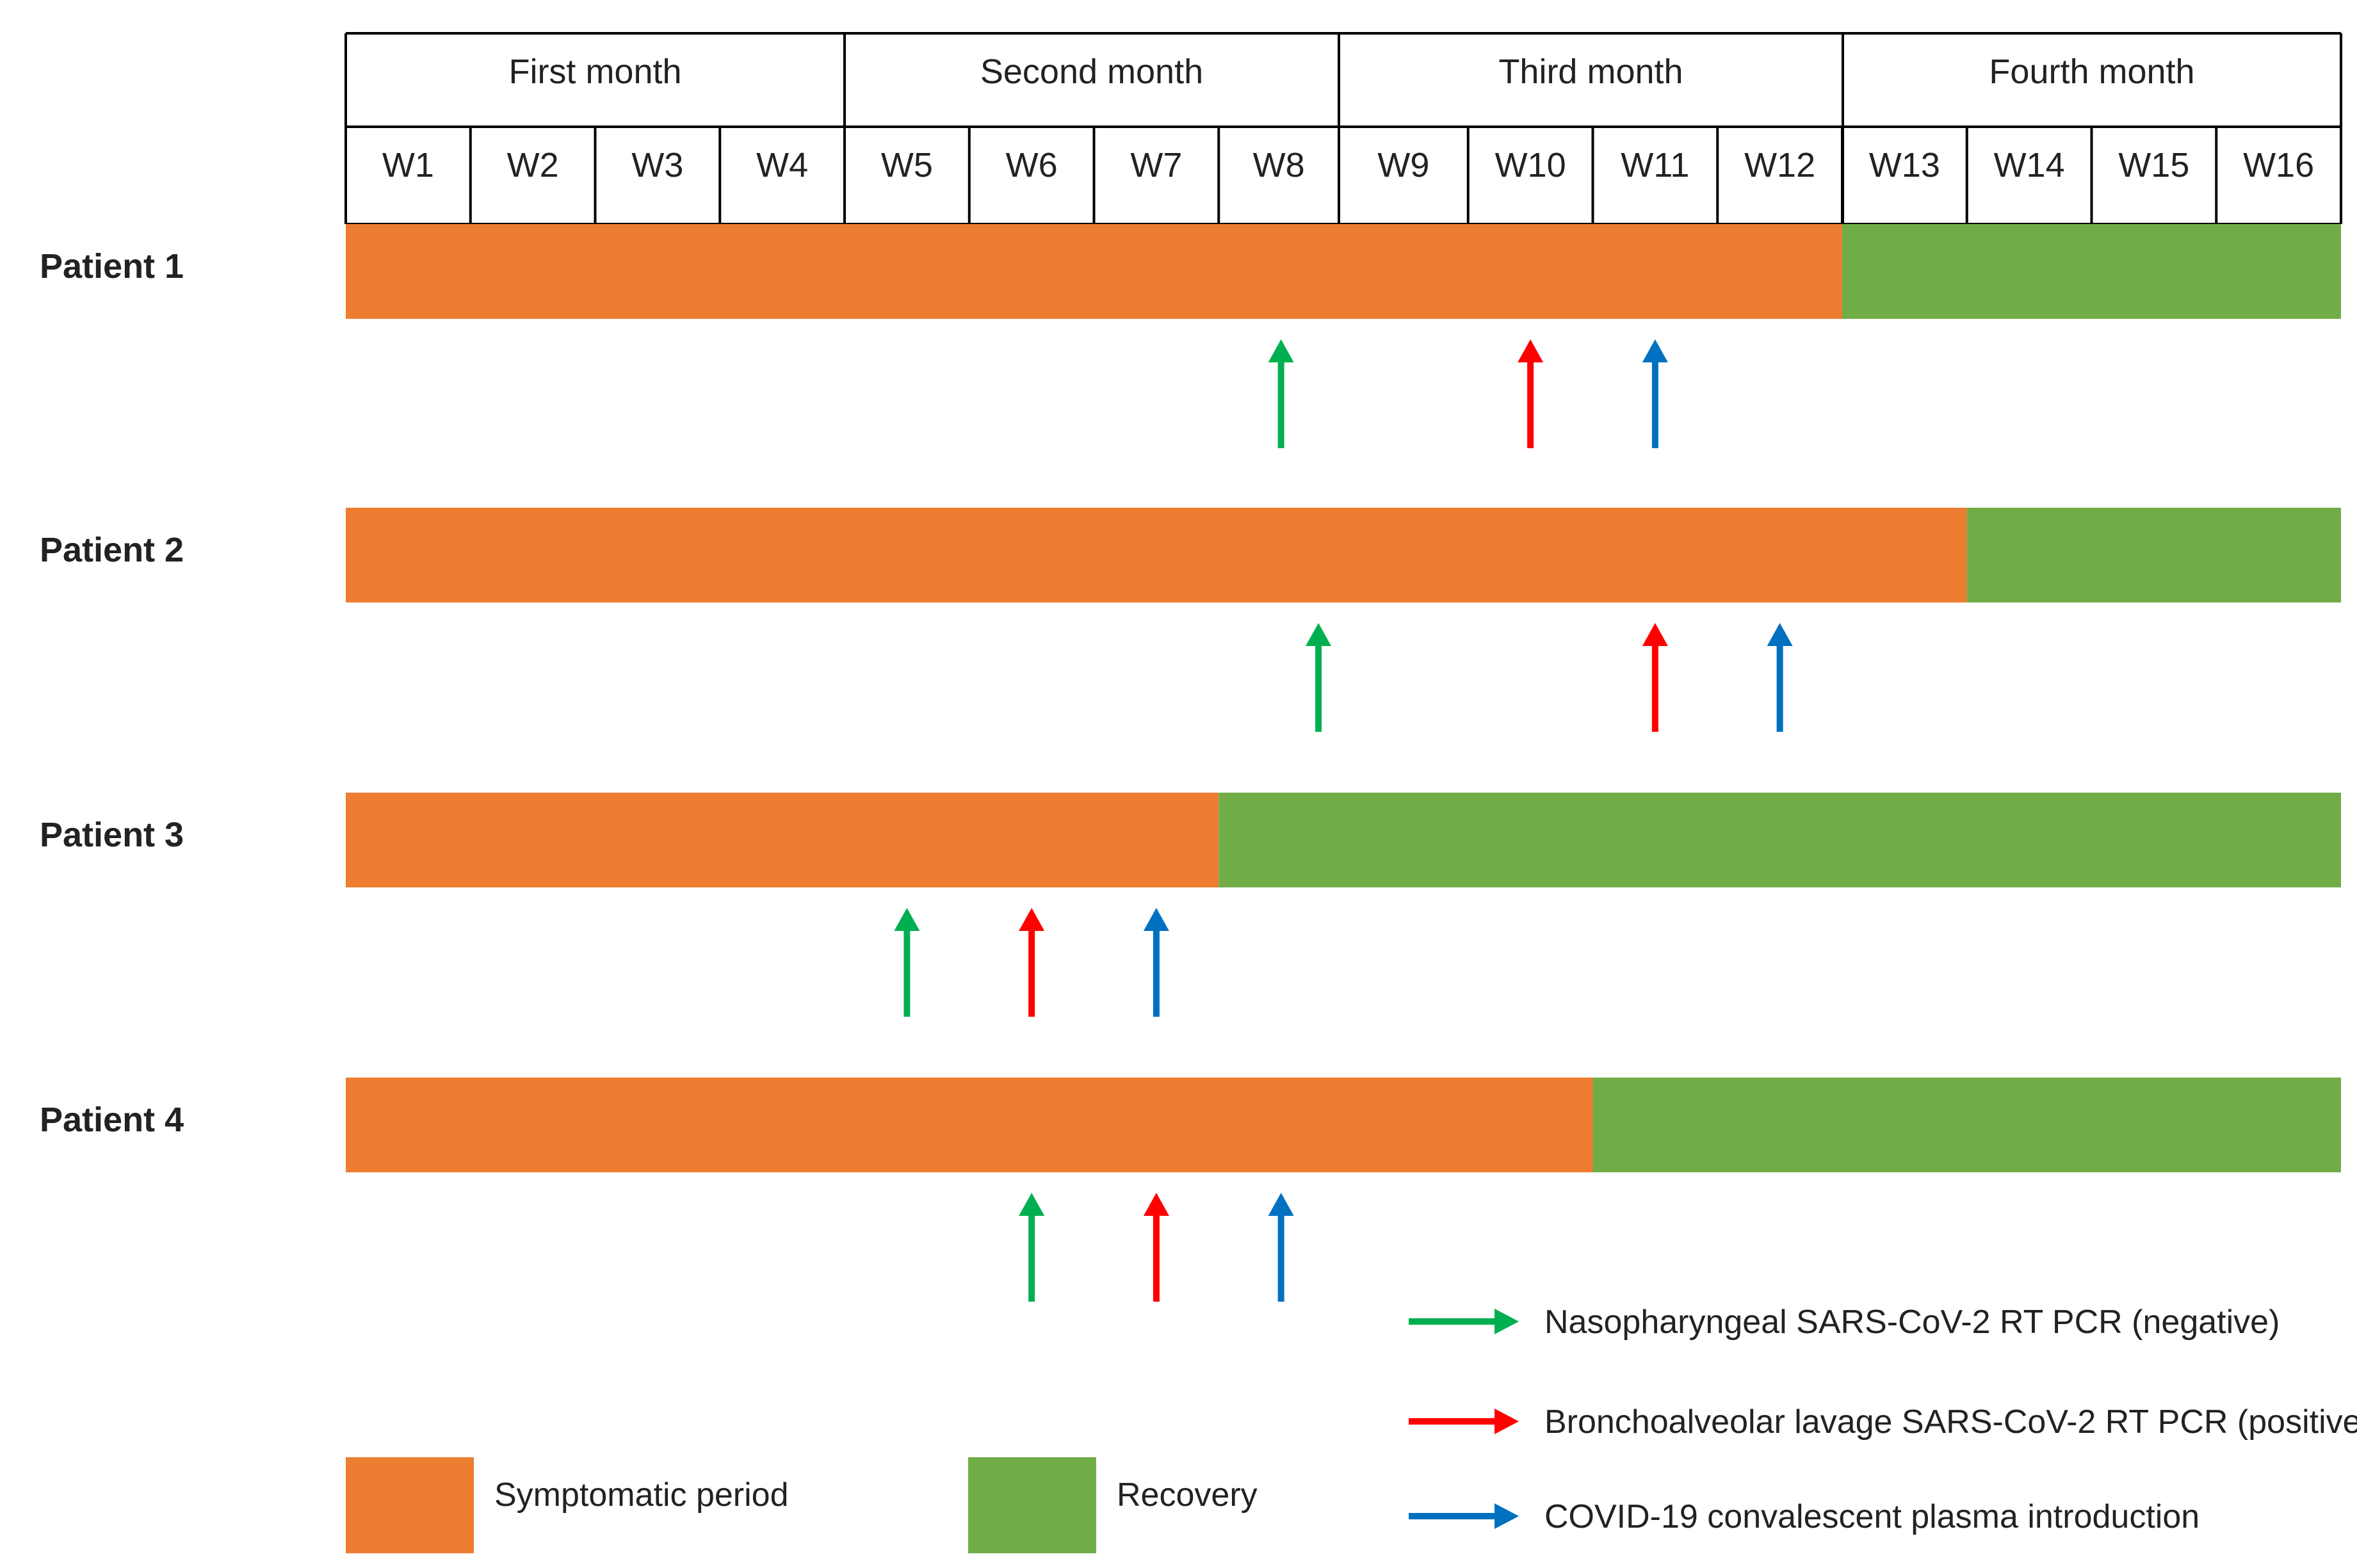 The height and width of the screenshot is (1568, 2357). What do you see at coordinates (1506, 1321) in the screenshot?
I see `nasopharyngeal-legend-arrow-icon` at bounding box center [1506, 1321].